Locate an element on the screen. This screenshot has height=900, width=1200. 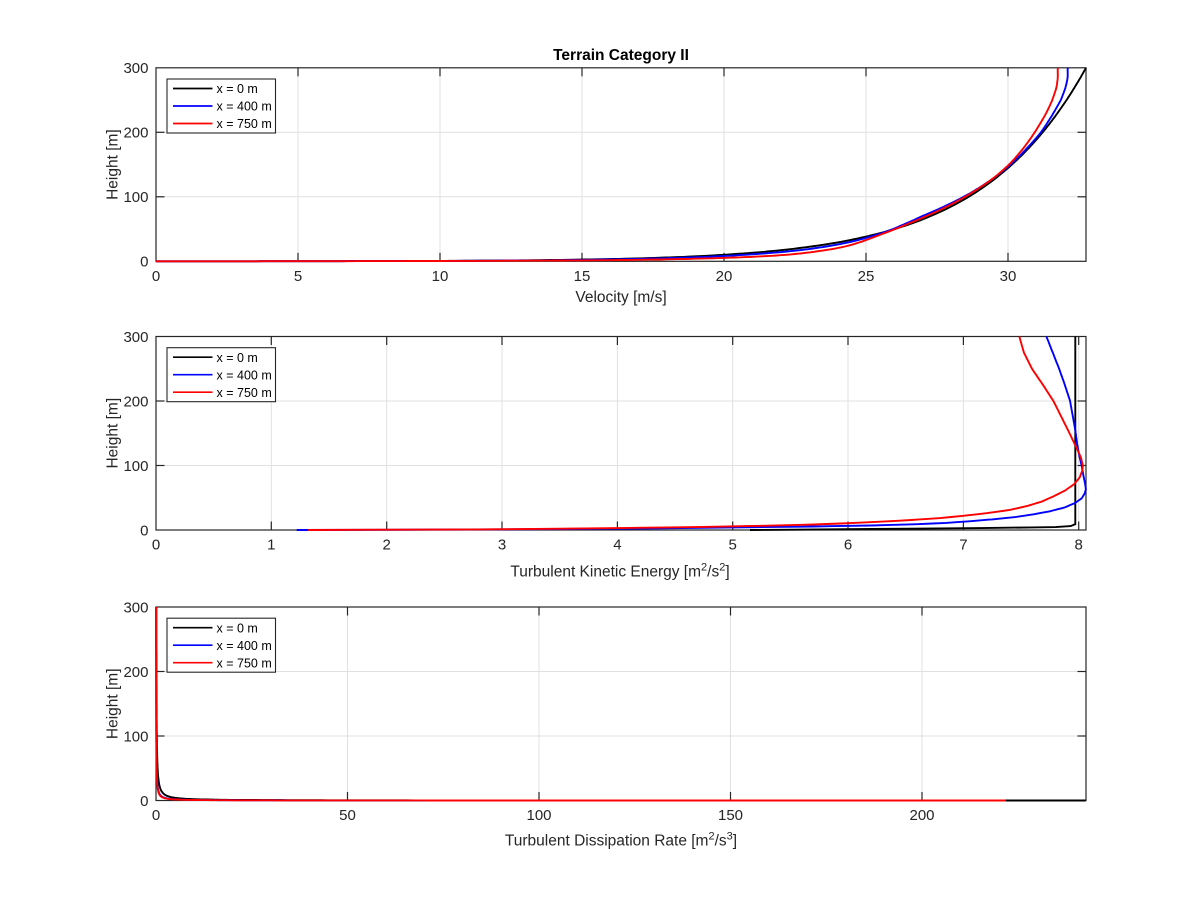
svg-text: Terrain Category II is located at coordinates (621, 55).